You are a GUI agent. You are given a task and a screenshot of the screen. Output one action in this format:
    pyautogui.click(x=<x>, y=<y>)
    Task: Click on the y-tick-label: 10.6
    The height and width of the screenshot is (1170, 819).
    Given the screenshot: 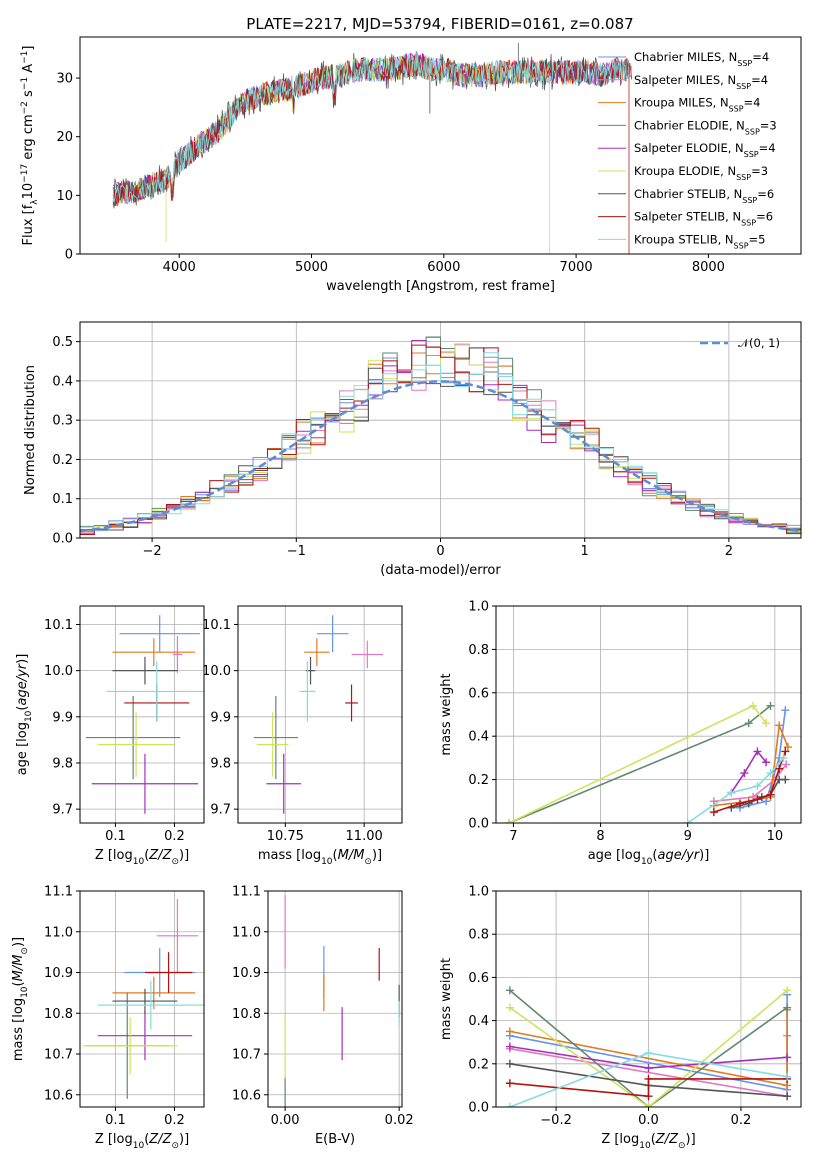 What is the action you would take?
    pyautogui.click(x=246, y=1095)
    